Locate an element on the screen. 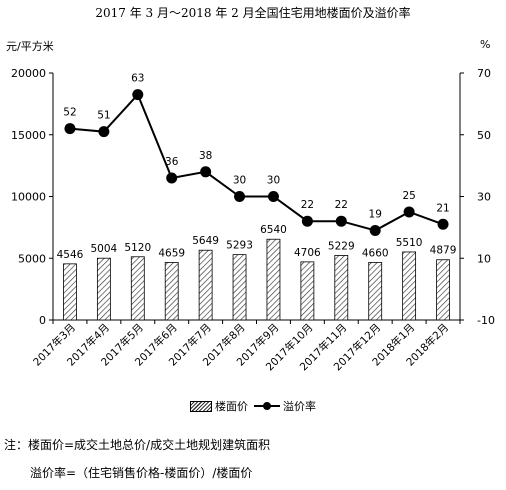  bar-value-label: 5004 is located at coordinates (104, 249).